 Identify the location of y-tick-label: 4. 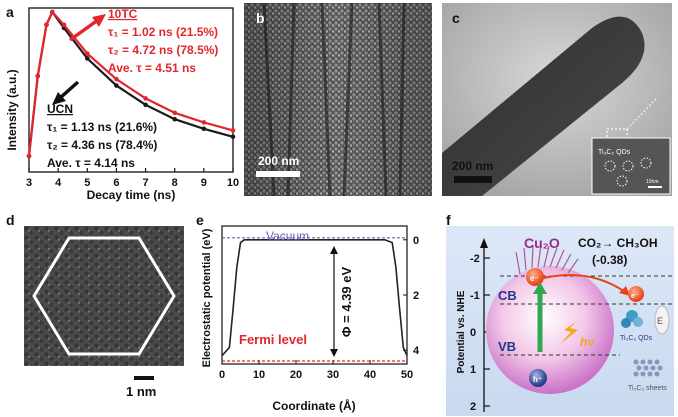
(416, 351).